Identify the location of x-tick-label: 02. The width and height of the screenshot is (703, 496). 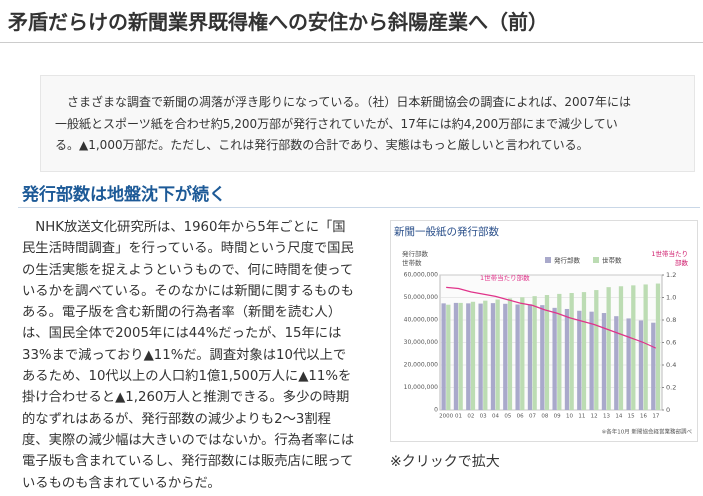
(470, 417).